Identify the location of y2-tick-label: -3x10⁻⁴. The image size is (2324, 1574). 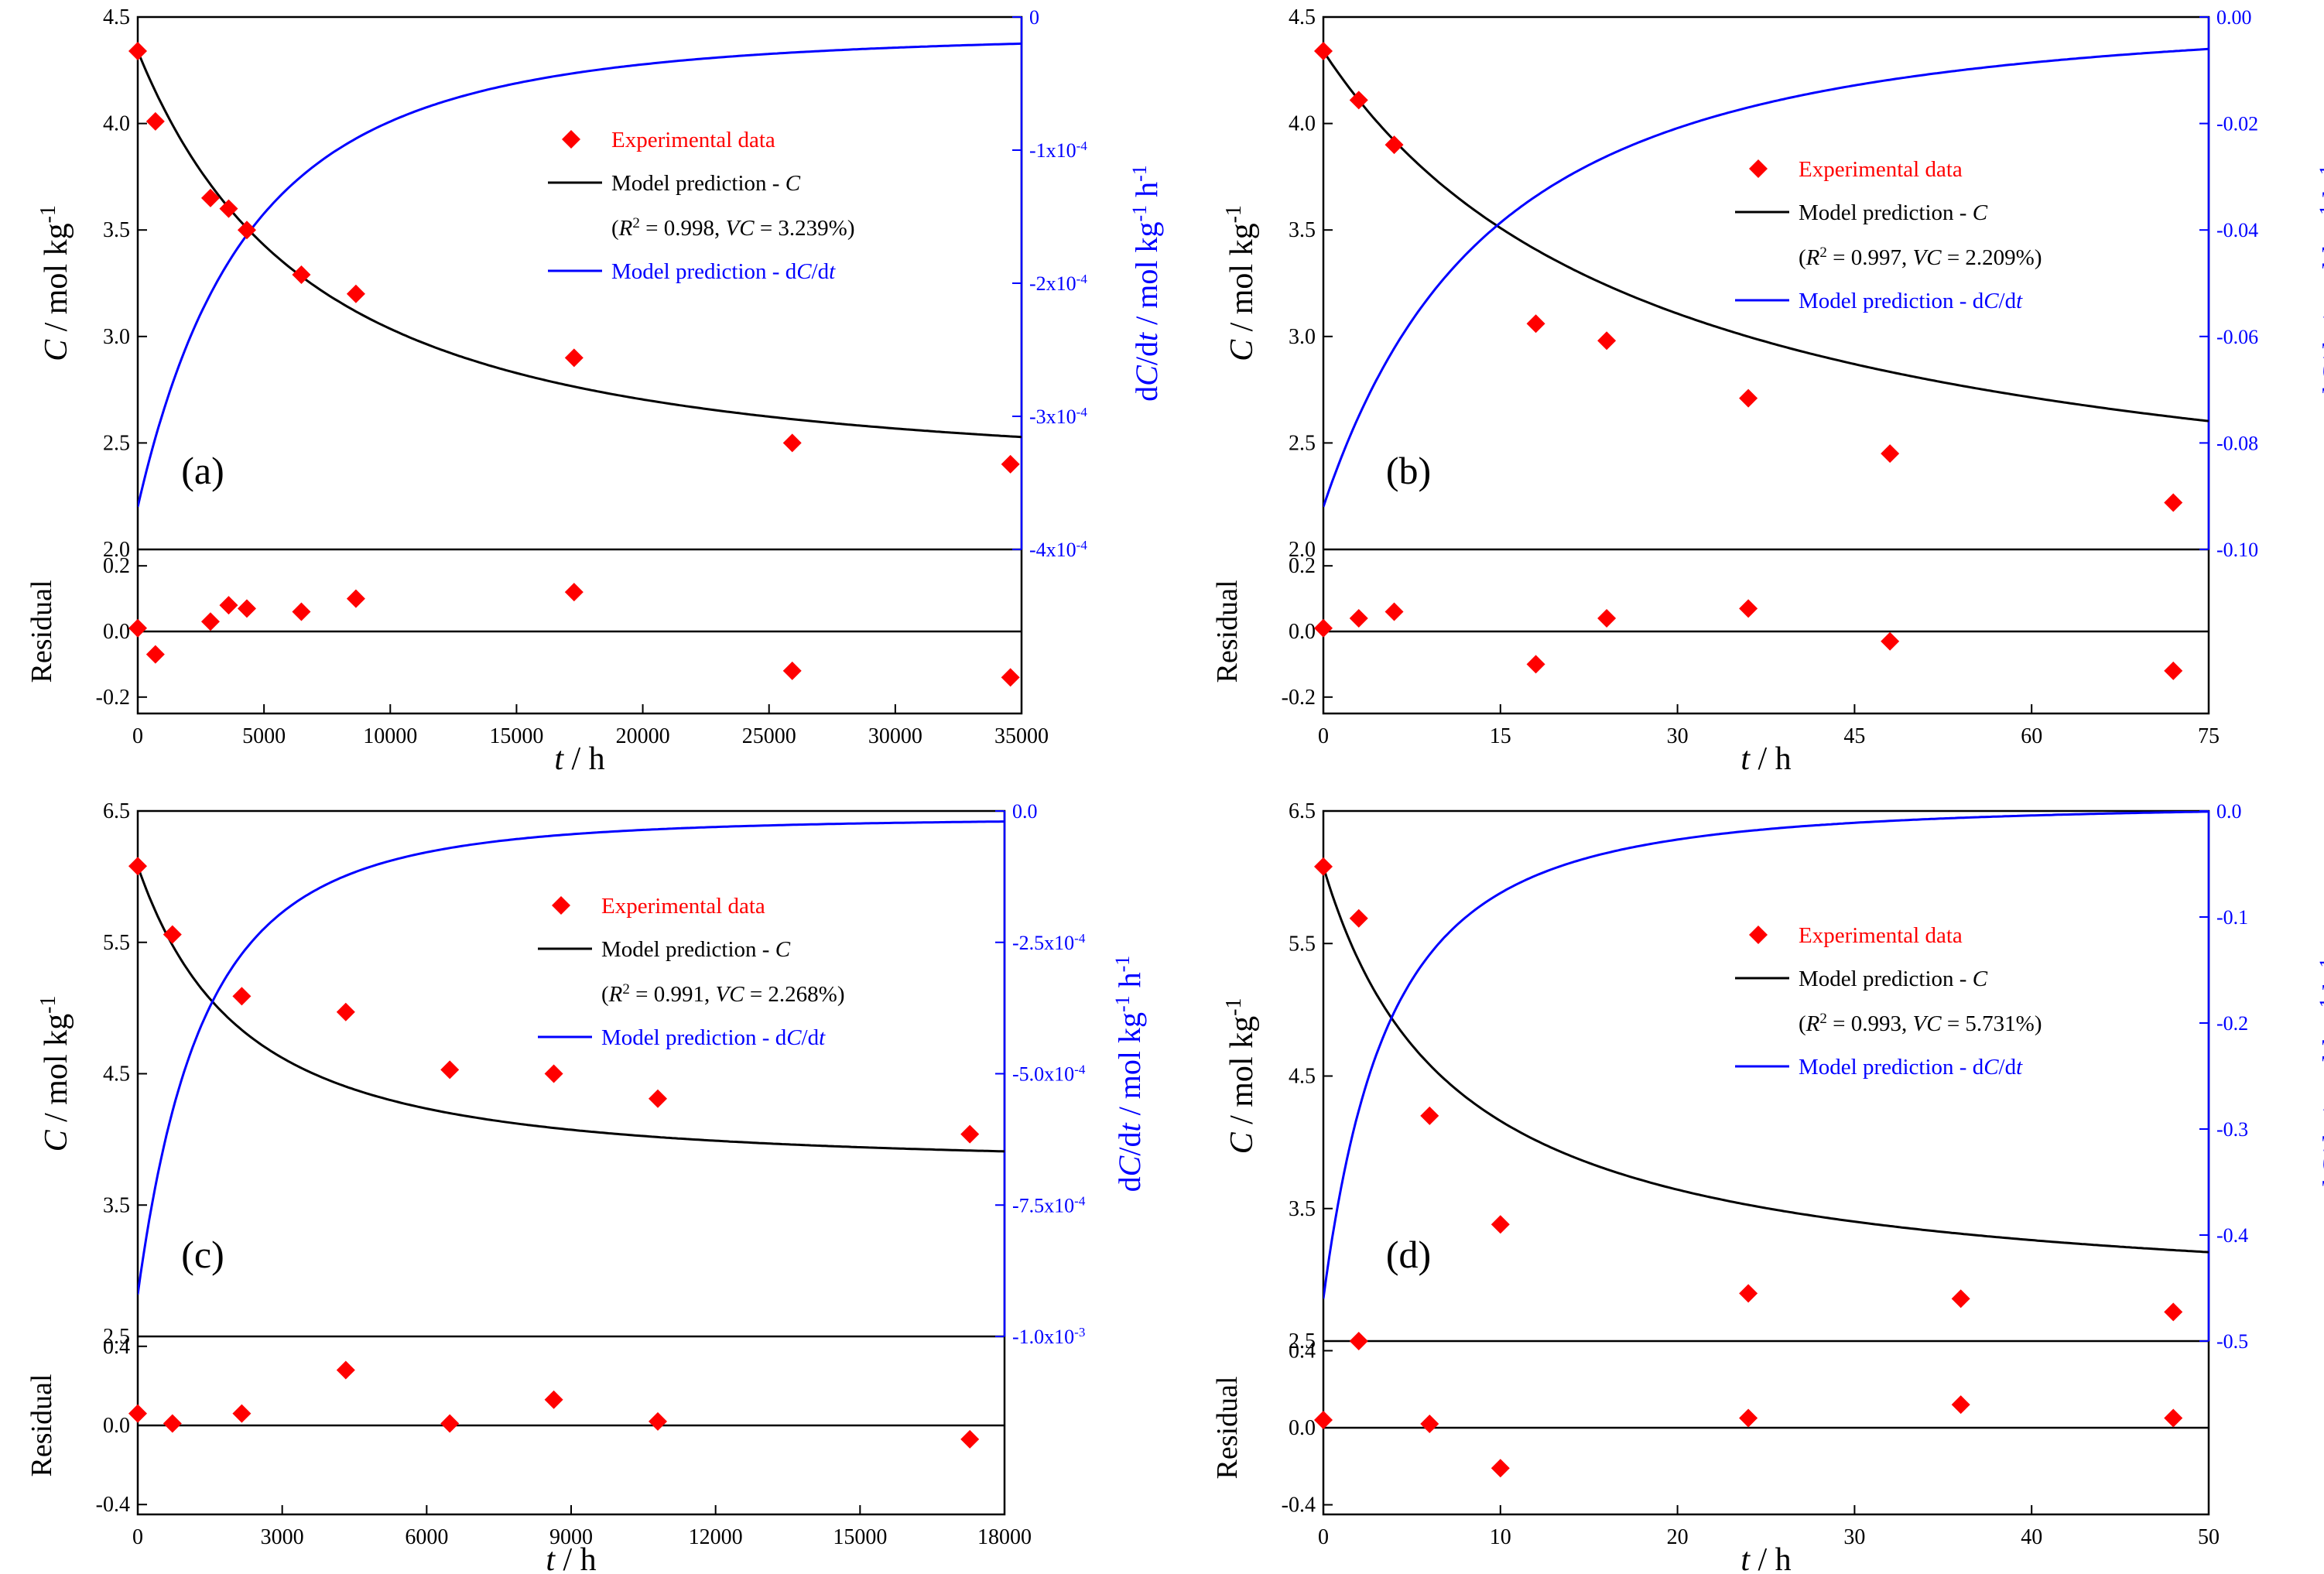
(1058, 417).